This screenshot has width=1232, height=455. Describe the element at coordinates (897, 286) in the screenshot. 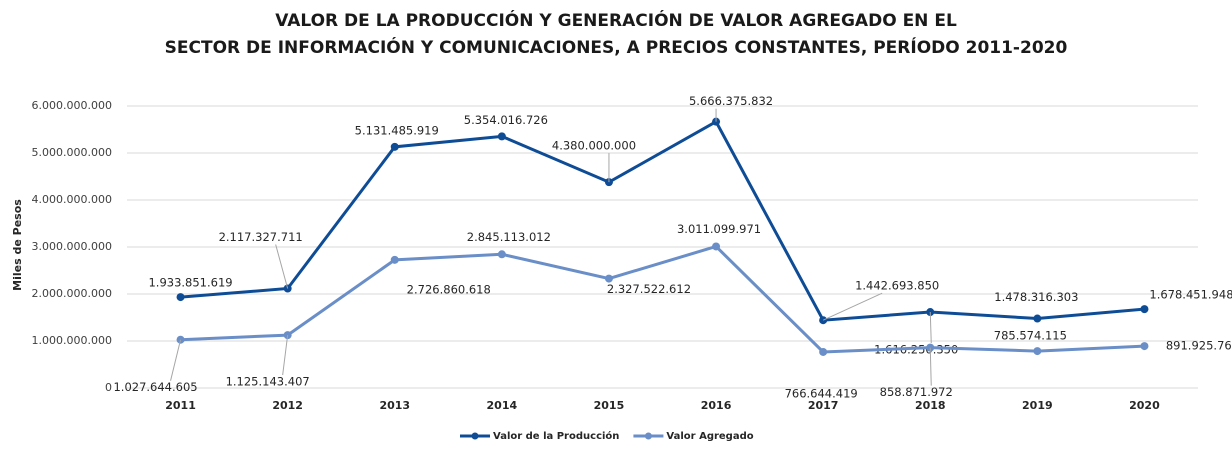

I see `data-label: 1.442.693.850` at that location.